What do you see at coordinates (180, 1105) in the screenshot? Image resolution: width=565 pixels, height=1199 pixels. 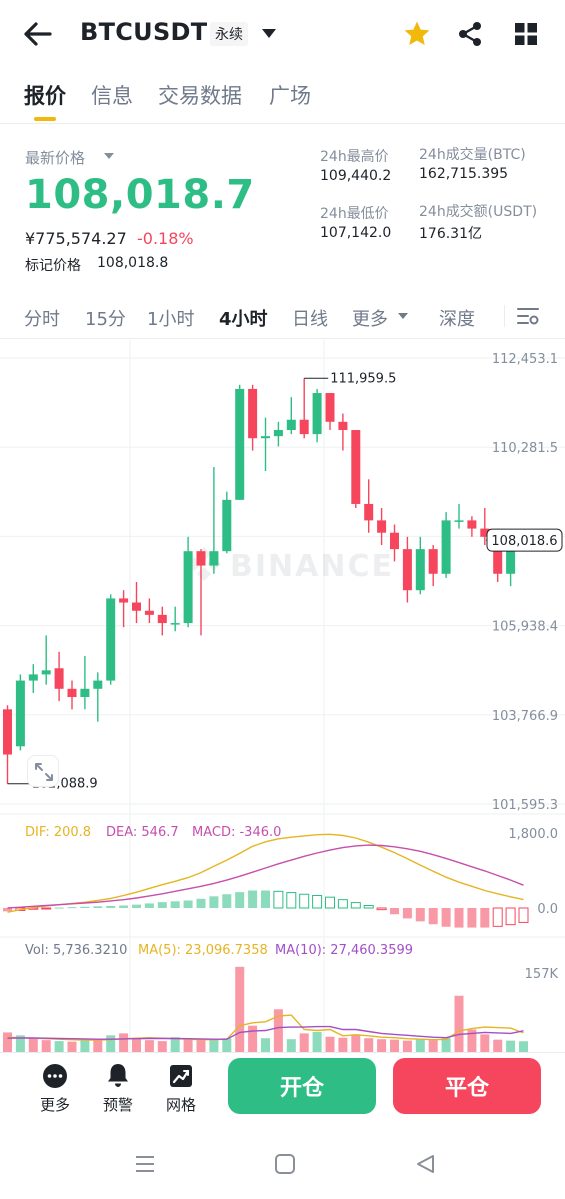 I see `grid-label: 网格` at bounding box center [180, 1105].